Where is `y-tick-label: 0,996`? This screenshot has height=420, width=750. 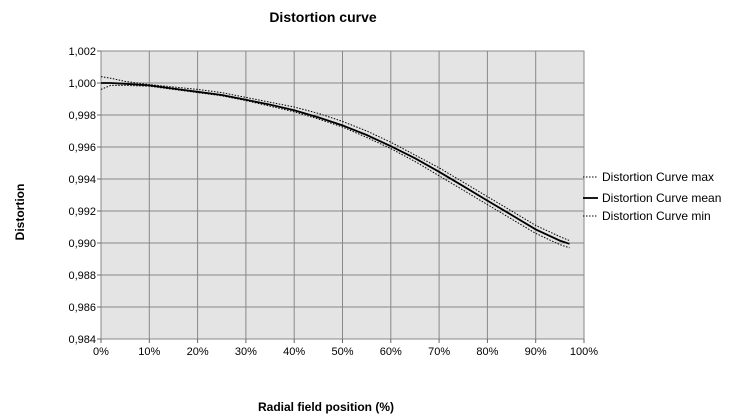 y-tick-label: 0,996 is located at coordinates (82, 148).